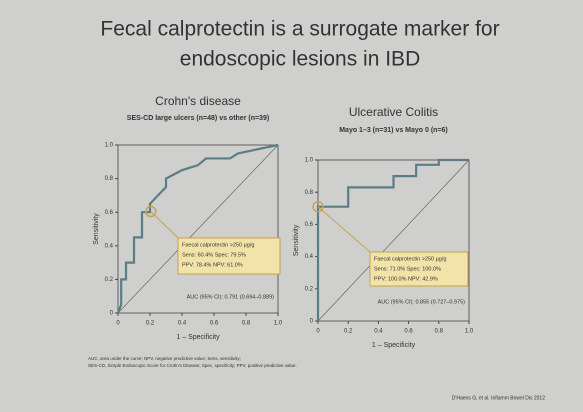 The image size is (583, 412). Describe the element at coordinates (393, 112) in the screenshot. I see `chart-title: Ulcerative Colitis` at that location.